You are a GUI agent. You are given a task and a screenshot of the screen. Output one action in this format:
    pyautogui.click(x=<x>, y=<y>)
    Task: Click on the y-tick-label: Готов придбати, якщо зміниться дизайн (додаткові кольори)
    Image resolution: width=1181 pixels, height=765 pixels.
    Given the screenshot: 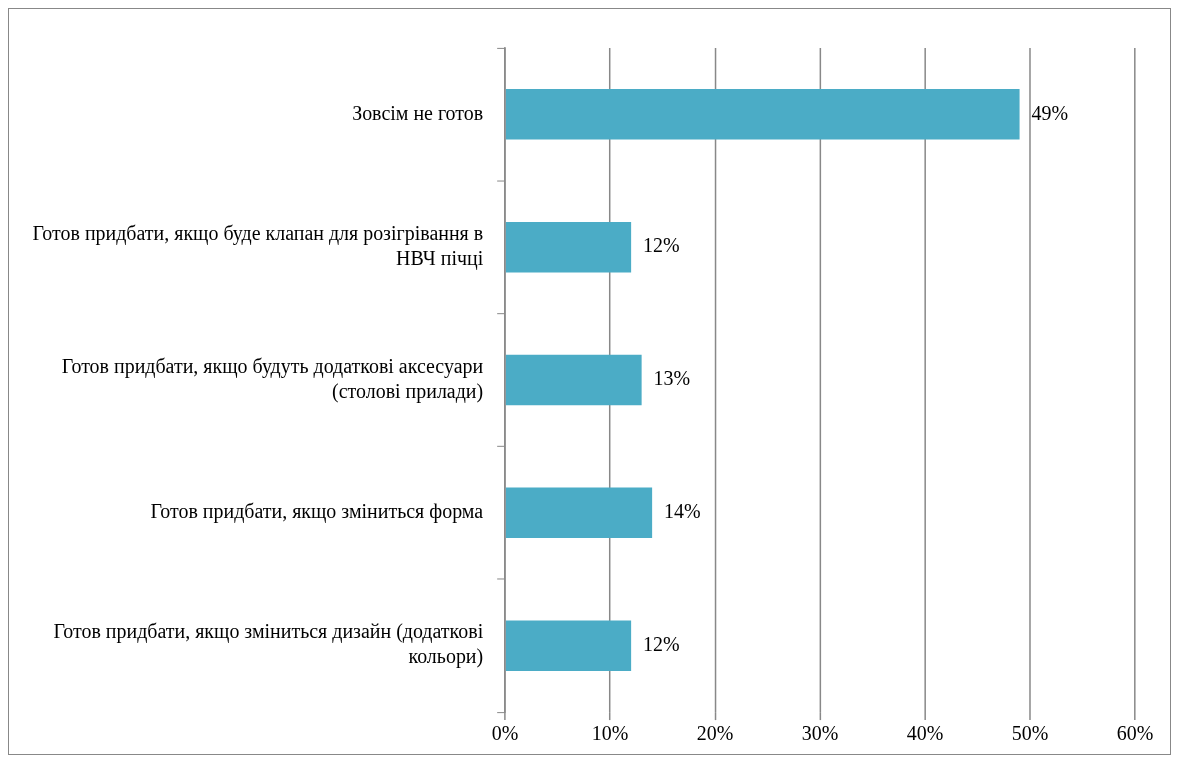 What is the action you would take?
    pyautogui.click(x=268, y=644)
    